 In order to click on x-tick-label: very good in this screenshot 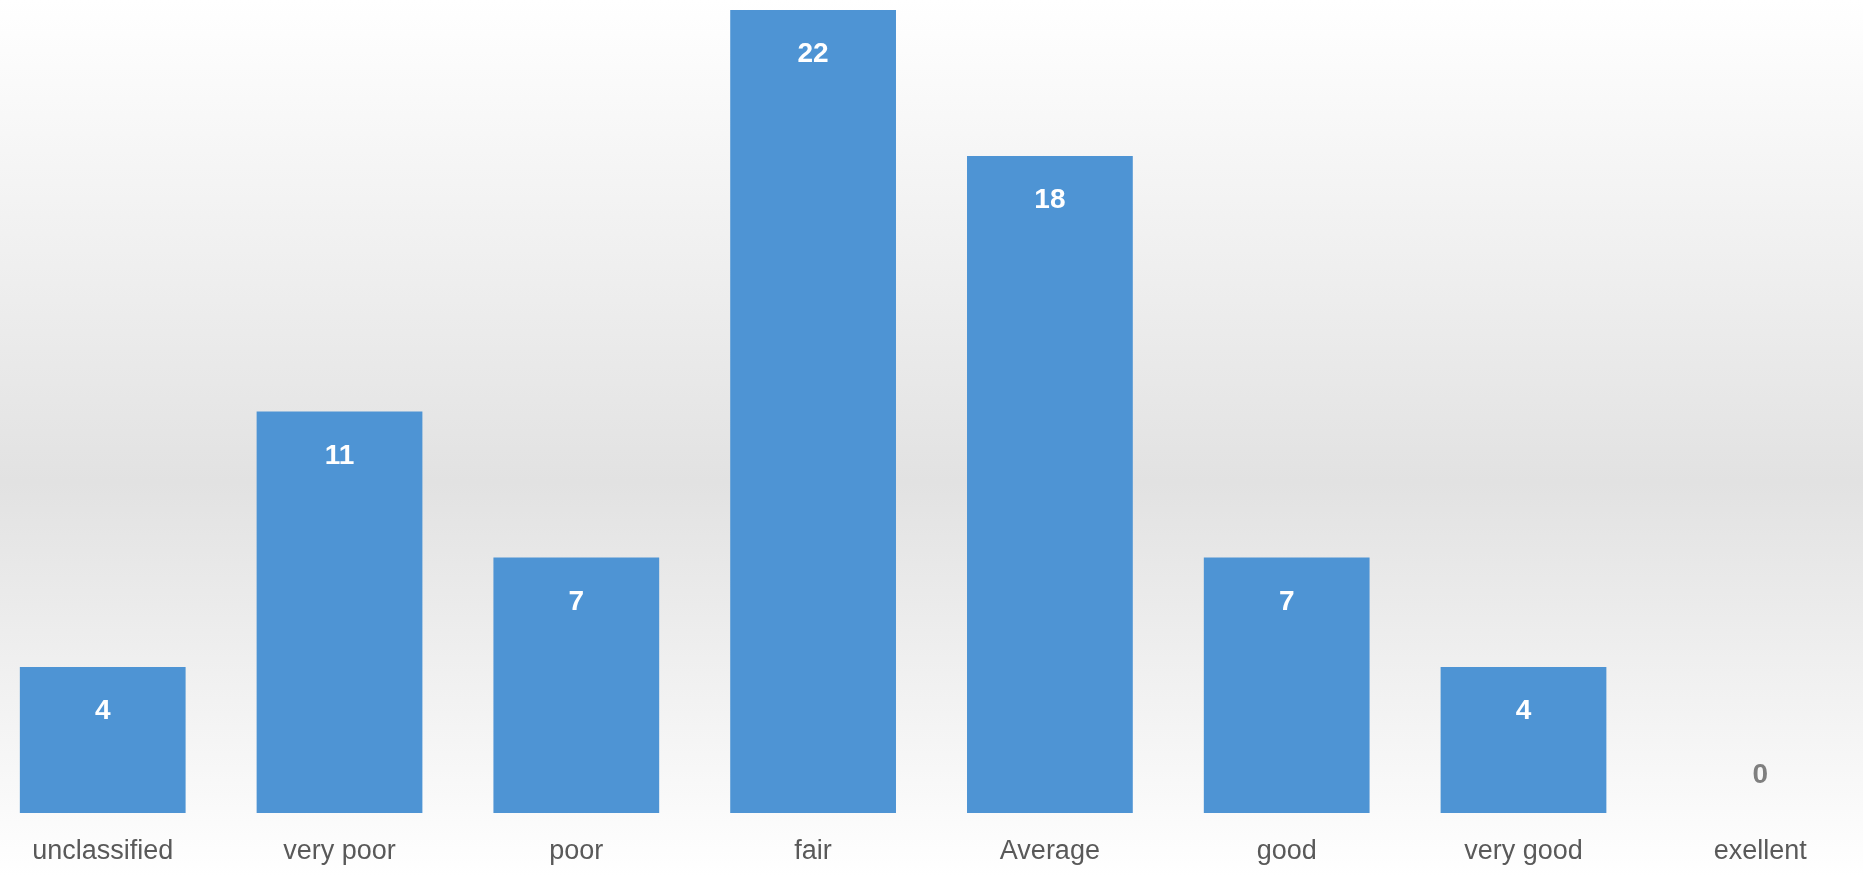, I will do `click(1523, 850)`.